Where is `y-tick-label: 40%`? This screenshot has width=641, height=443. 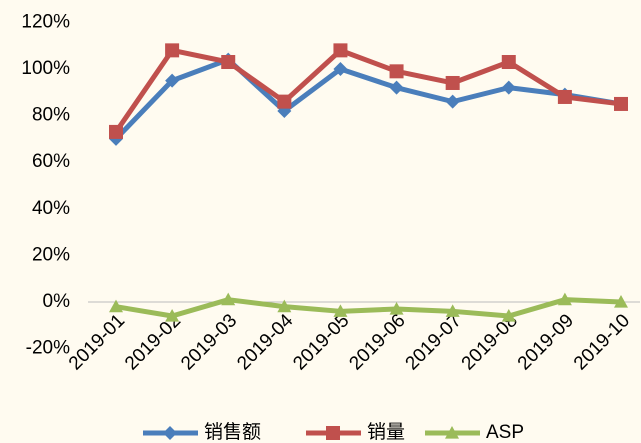 y-tick-label: 40% is located at coordinates (51, 208).